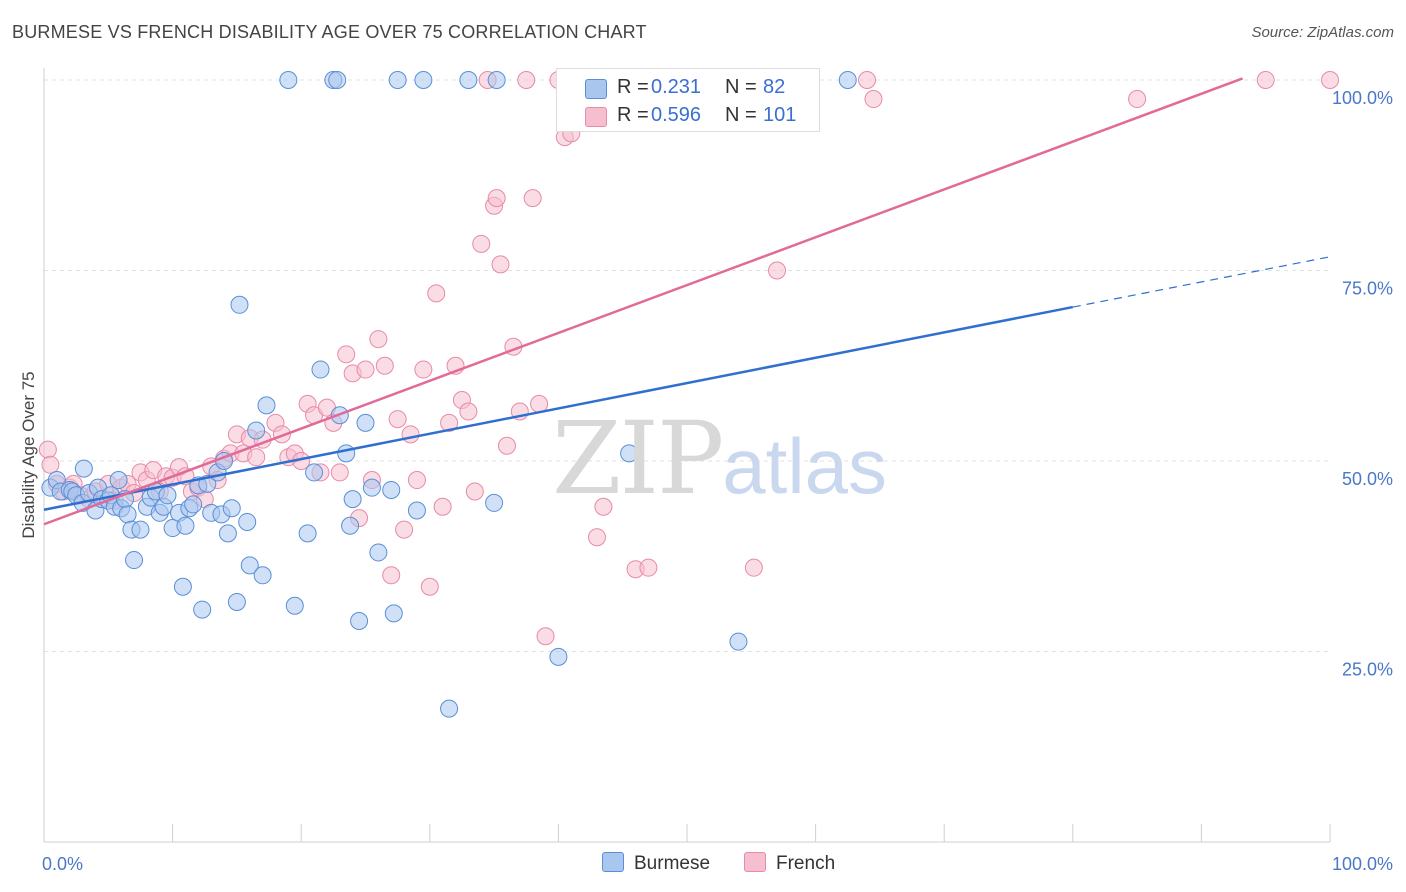 Image resolution: width=1406 pixels, height=892 pixels. I want to click on y-axis-title: Disability Age Over 75, so click(28, 454).